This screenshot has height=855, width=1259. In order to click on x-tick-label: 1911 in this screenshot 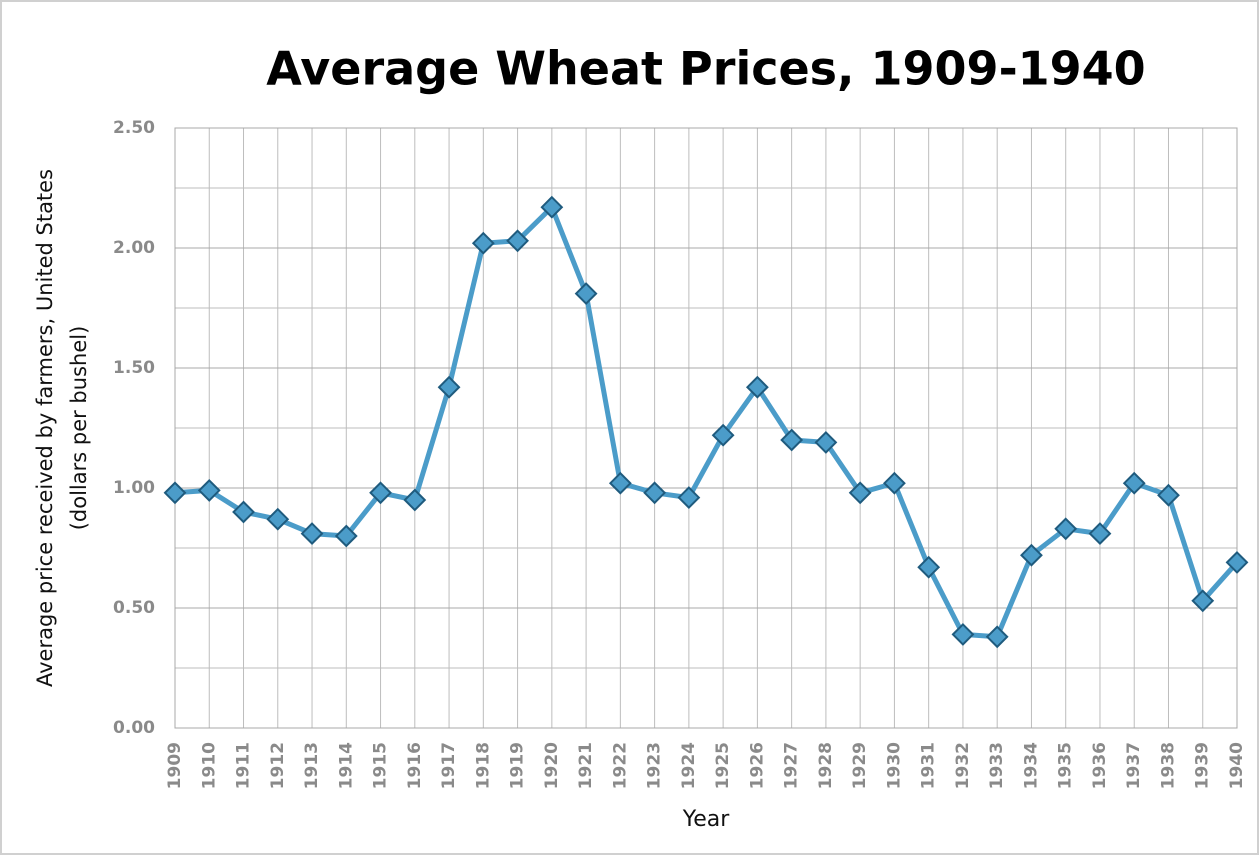, I will do `click(244, 765)`.